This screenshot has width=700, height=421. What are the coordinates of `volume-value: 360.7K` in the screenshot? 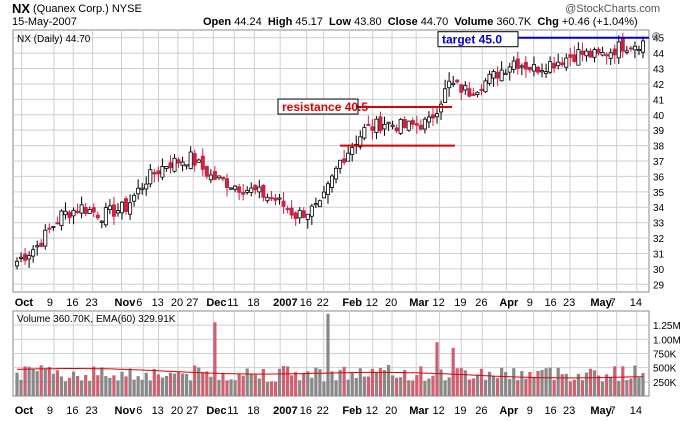 It's located at (514, 22).